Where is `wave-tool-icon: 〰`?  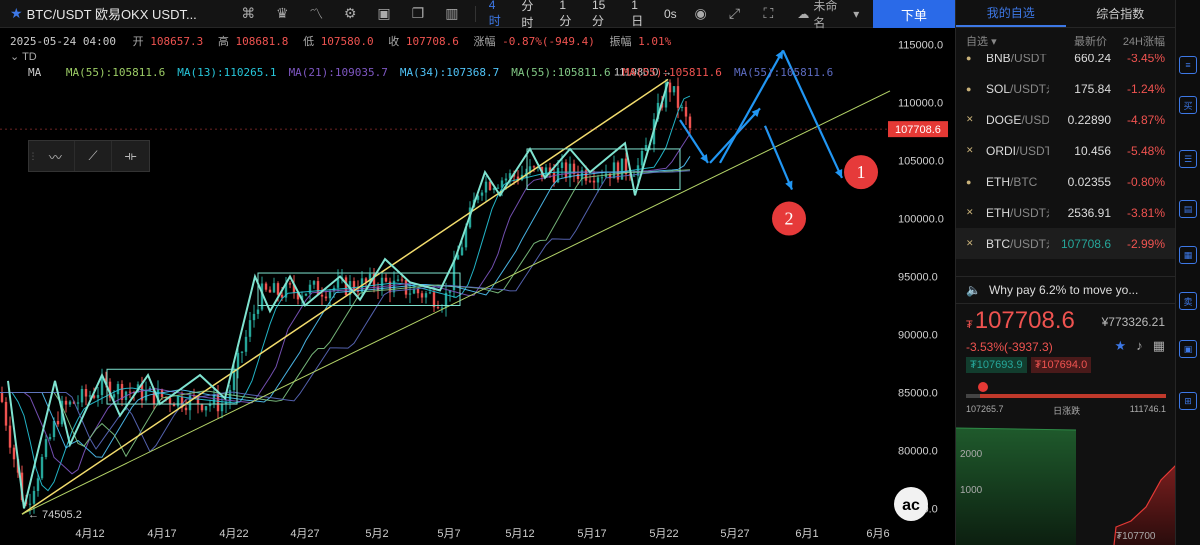 wave-tool-icon: 〰 is located at coordinates (56, 156).